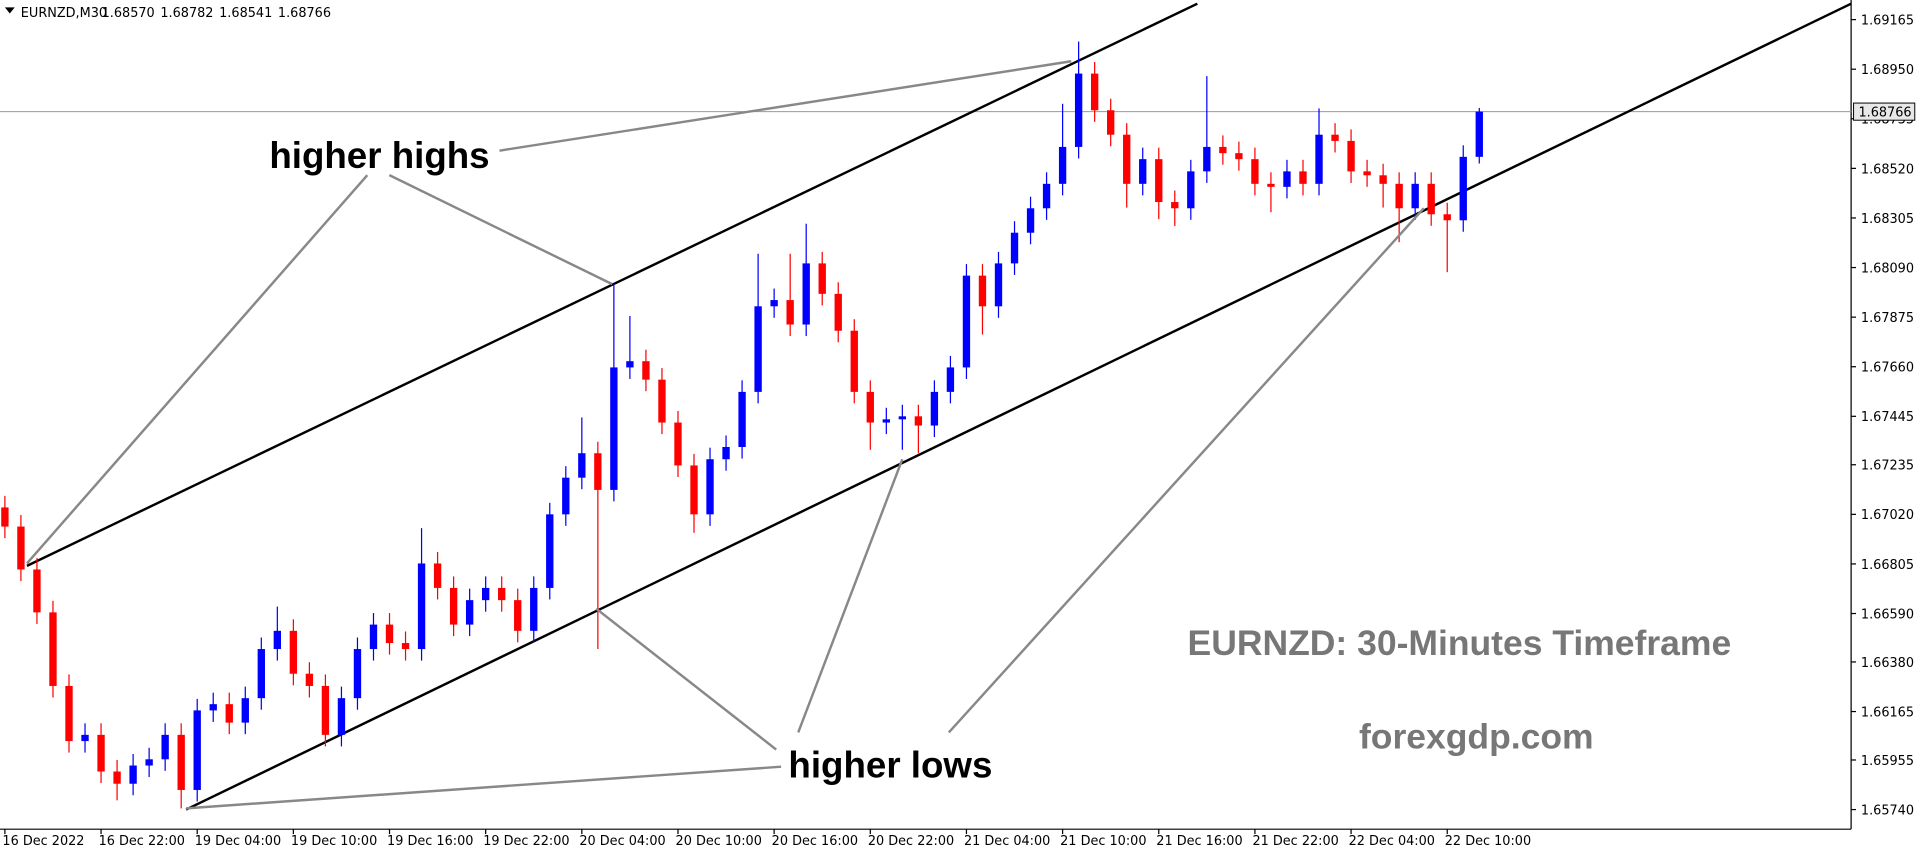 This screenshot has height=850, width=1916. I want to click on x-tick-label: 16 Dec 2022, so click(43, 841).